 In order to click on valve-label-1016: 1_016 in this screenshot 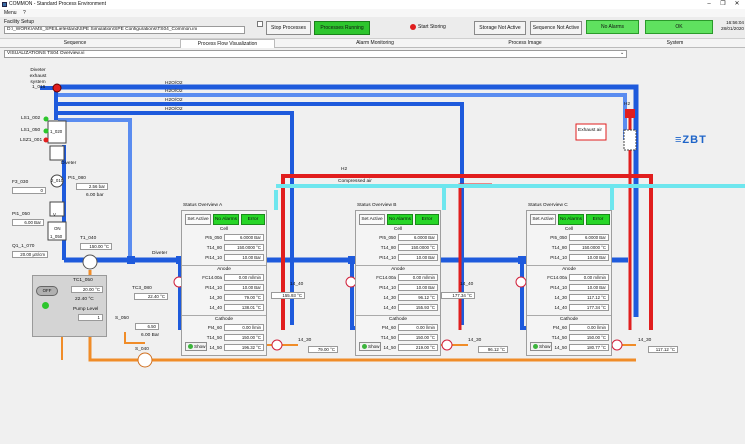, I will do `click(39, 87)`.